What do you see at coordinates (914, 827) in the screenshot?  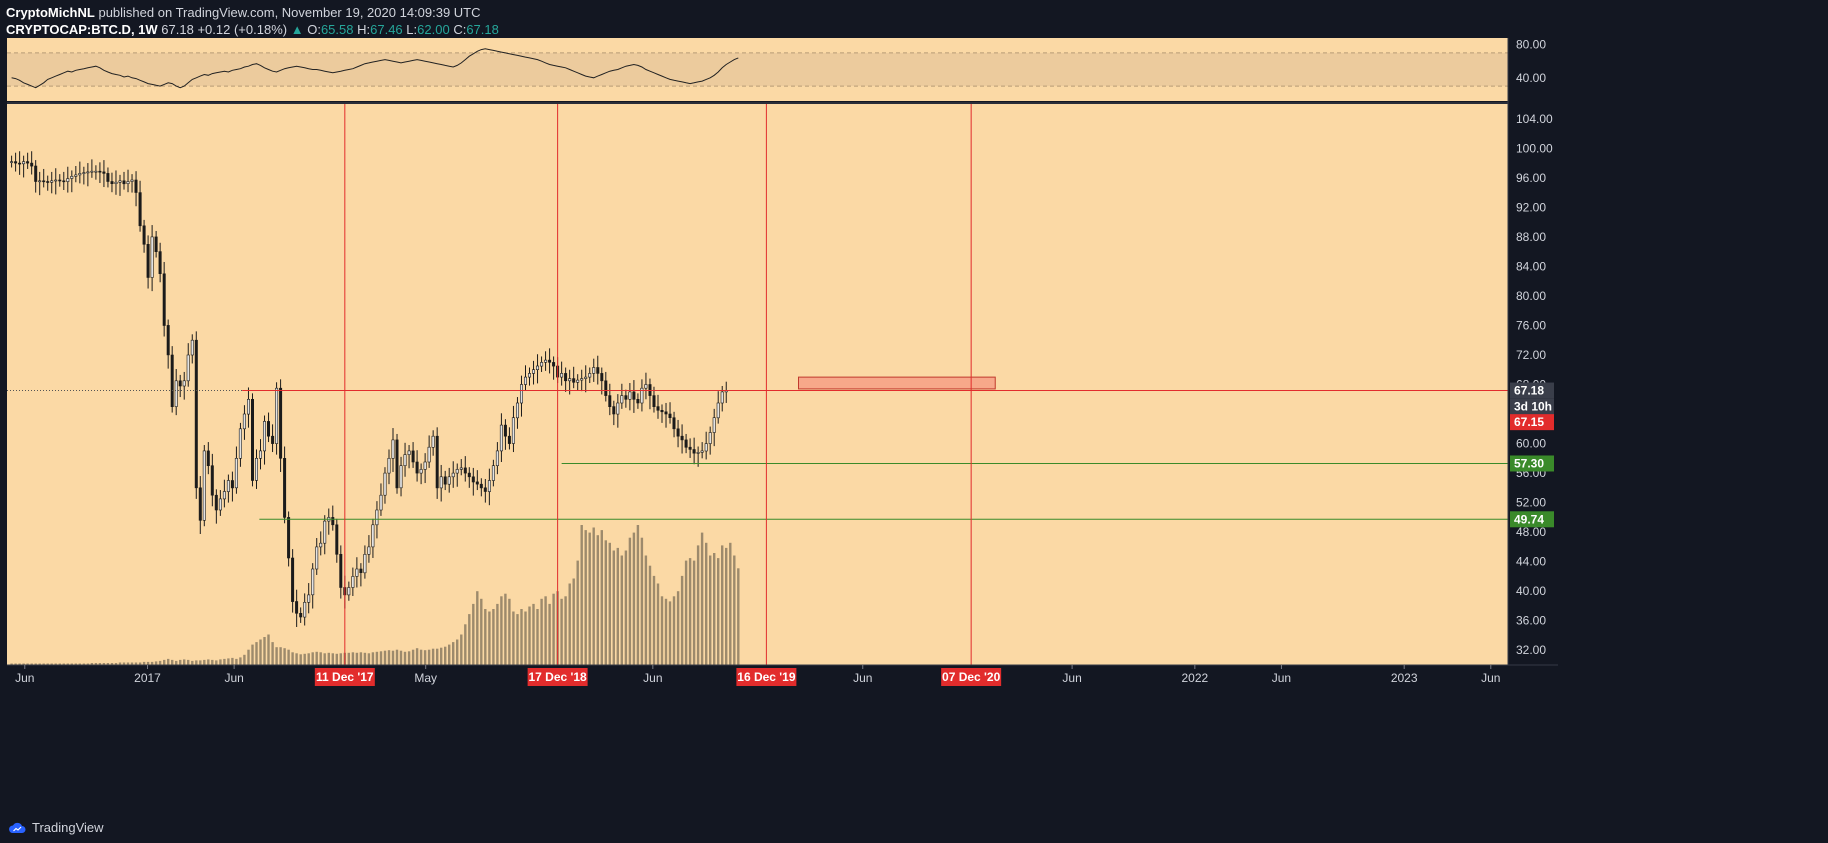 I see `footer: TradingView` at bounding box center [914, 827].